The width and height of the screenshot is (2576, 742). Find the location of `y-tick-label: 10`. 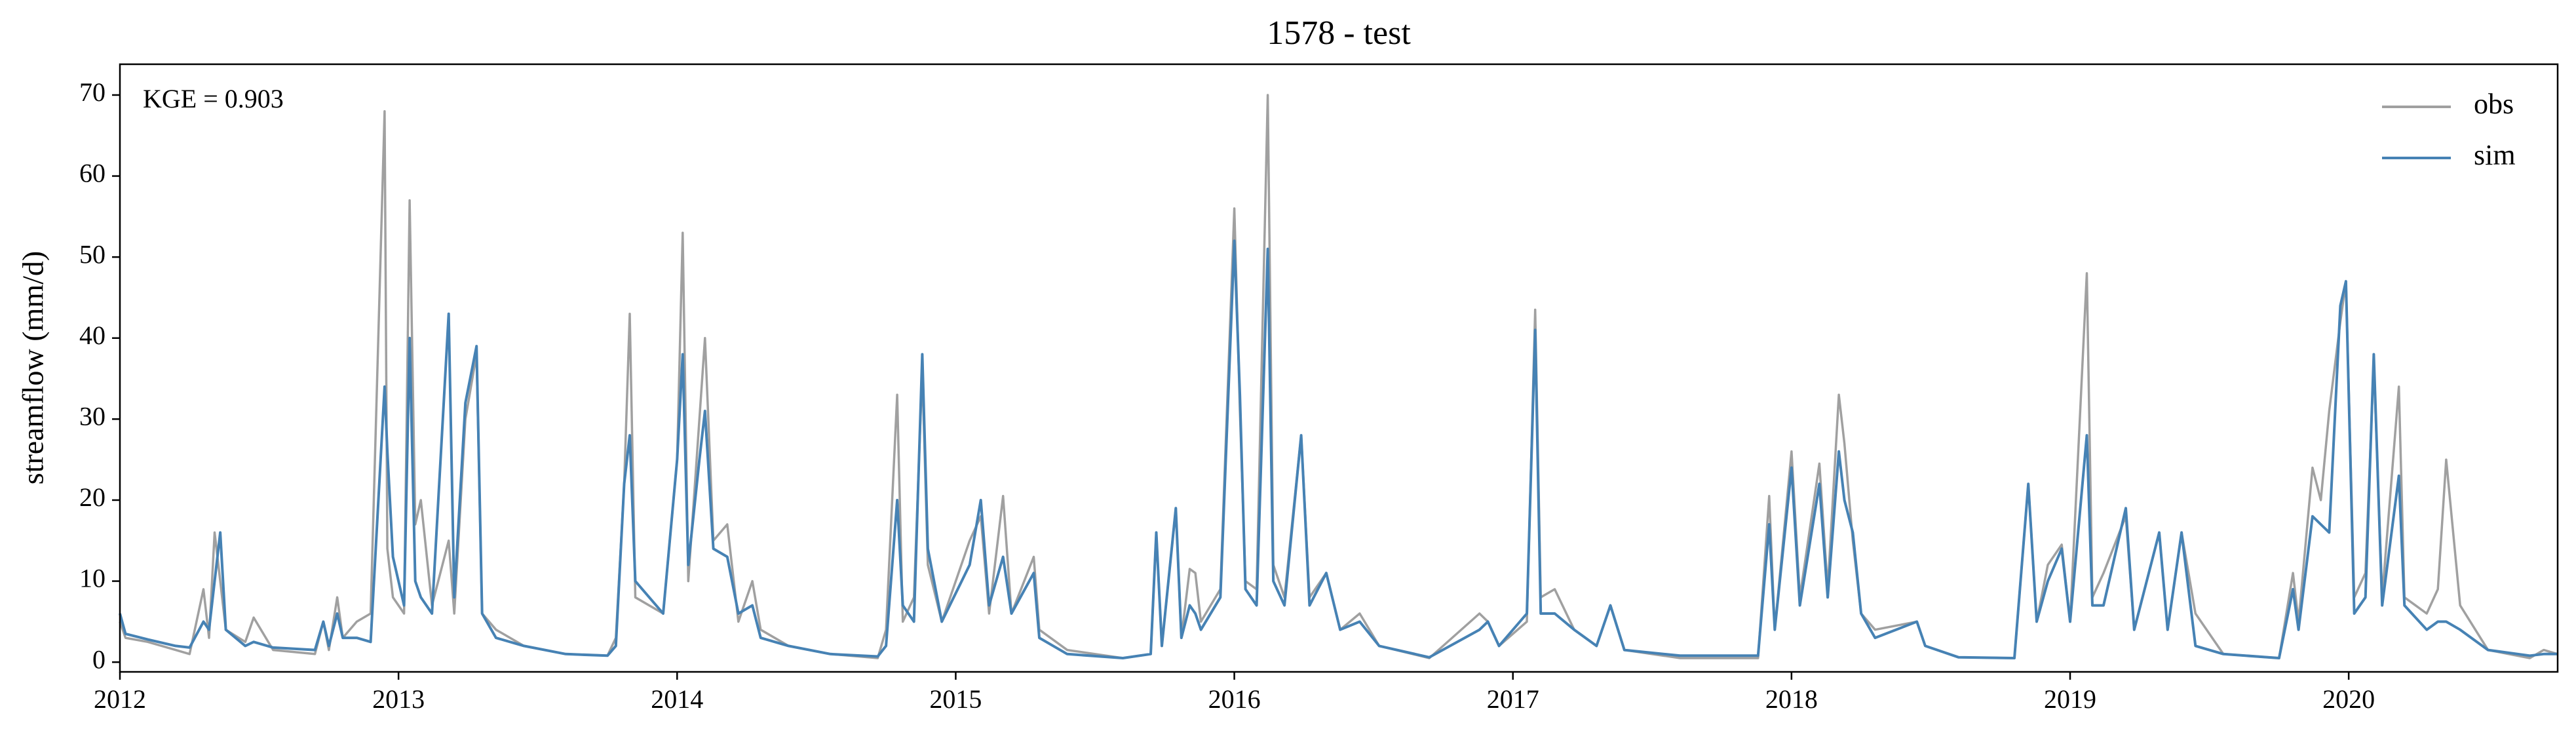

y-tick-label: 10 is located at coordinates (92, 578).